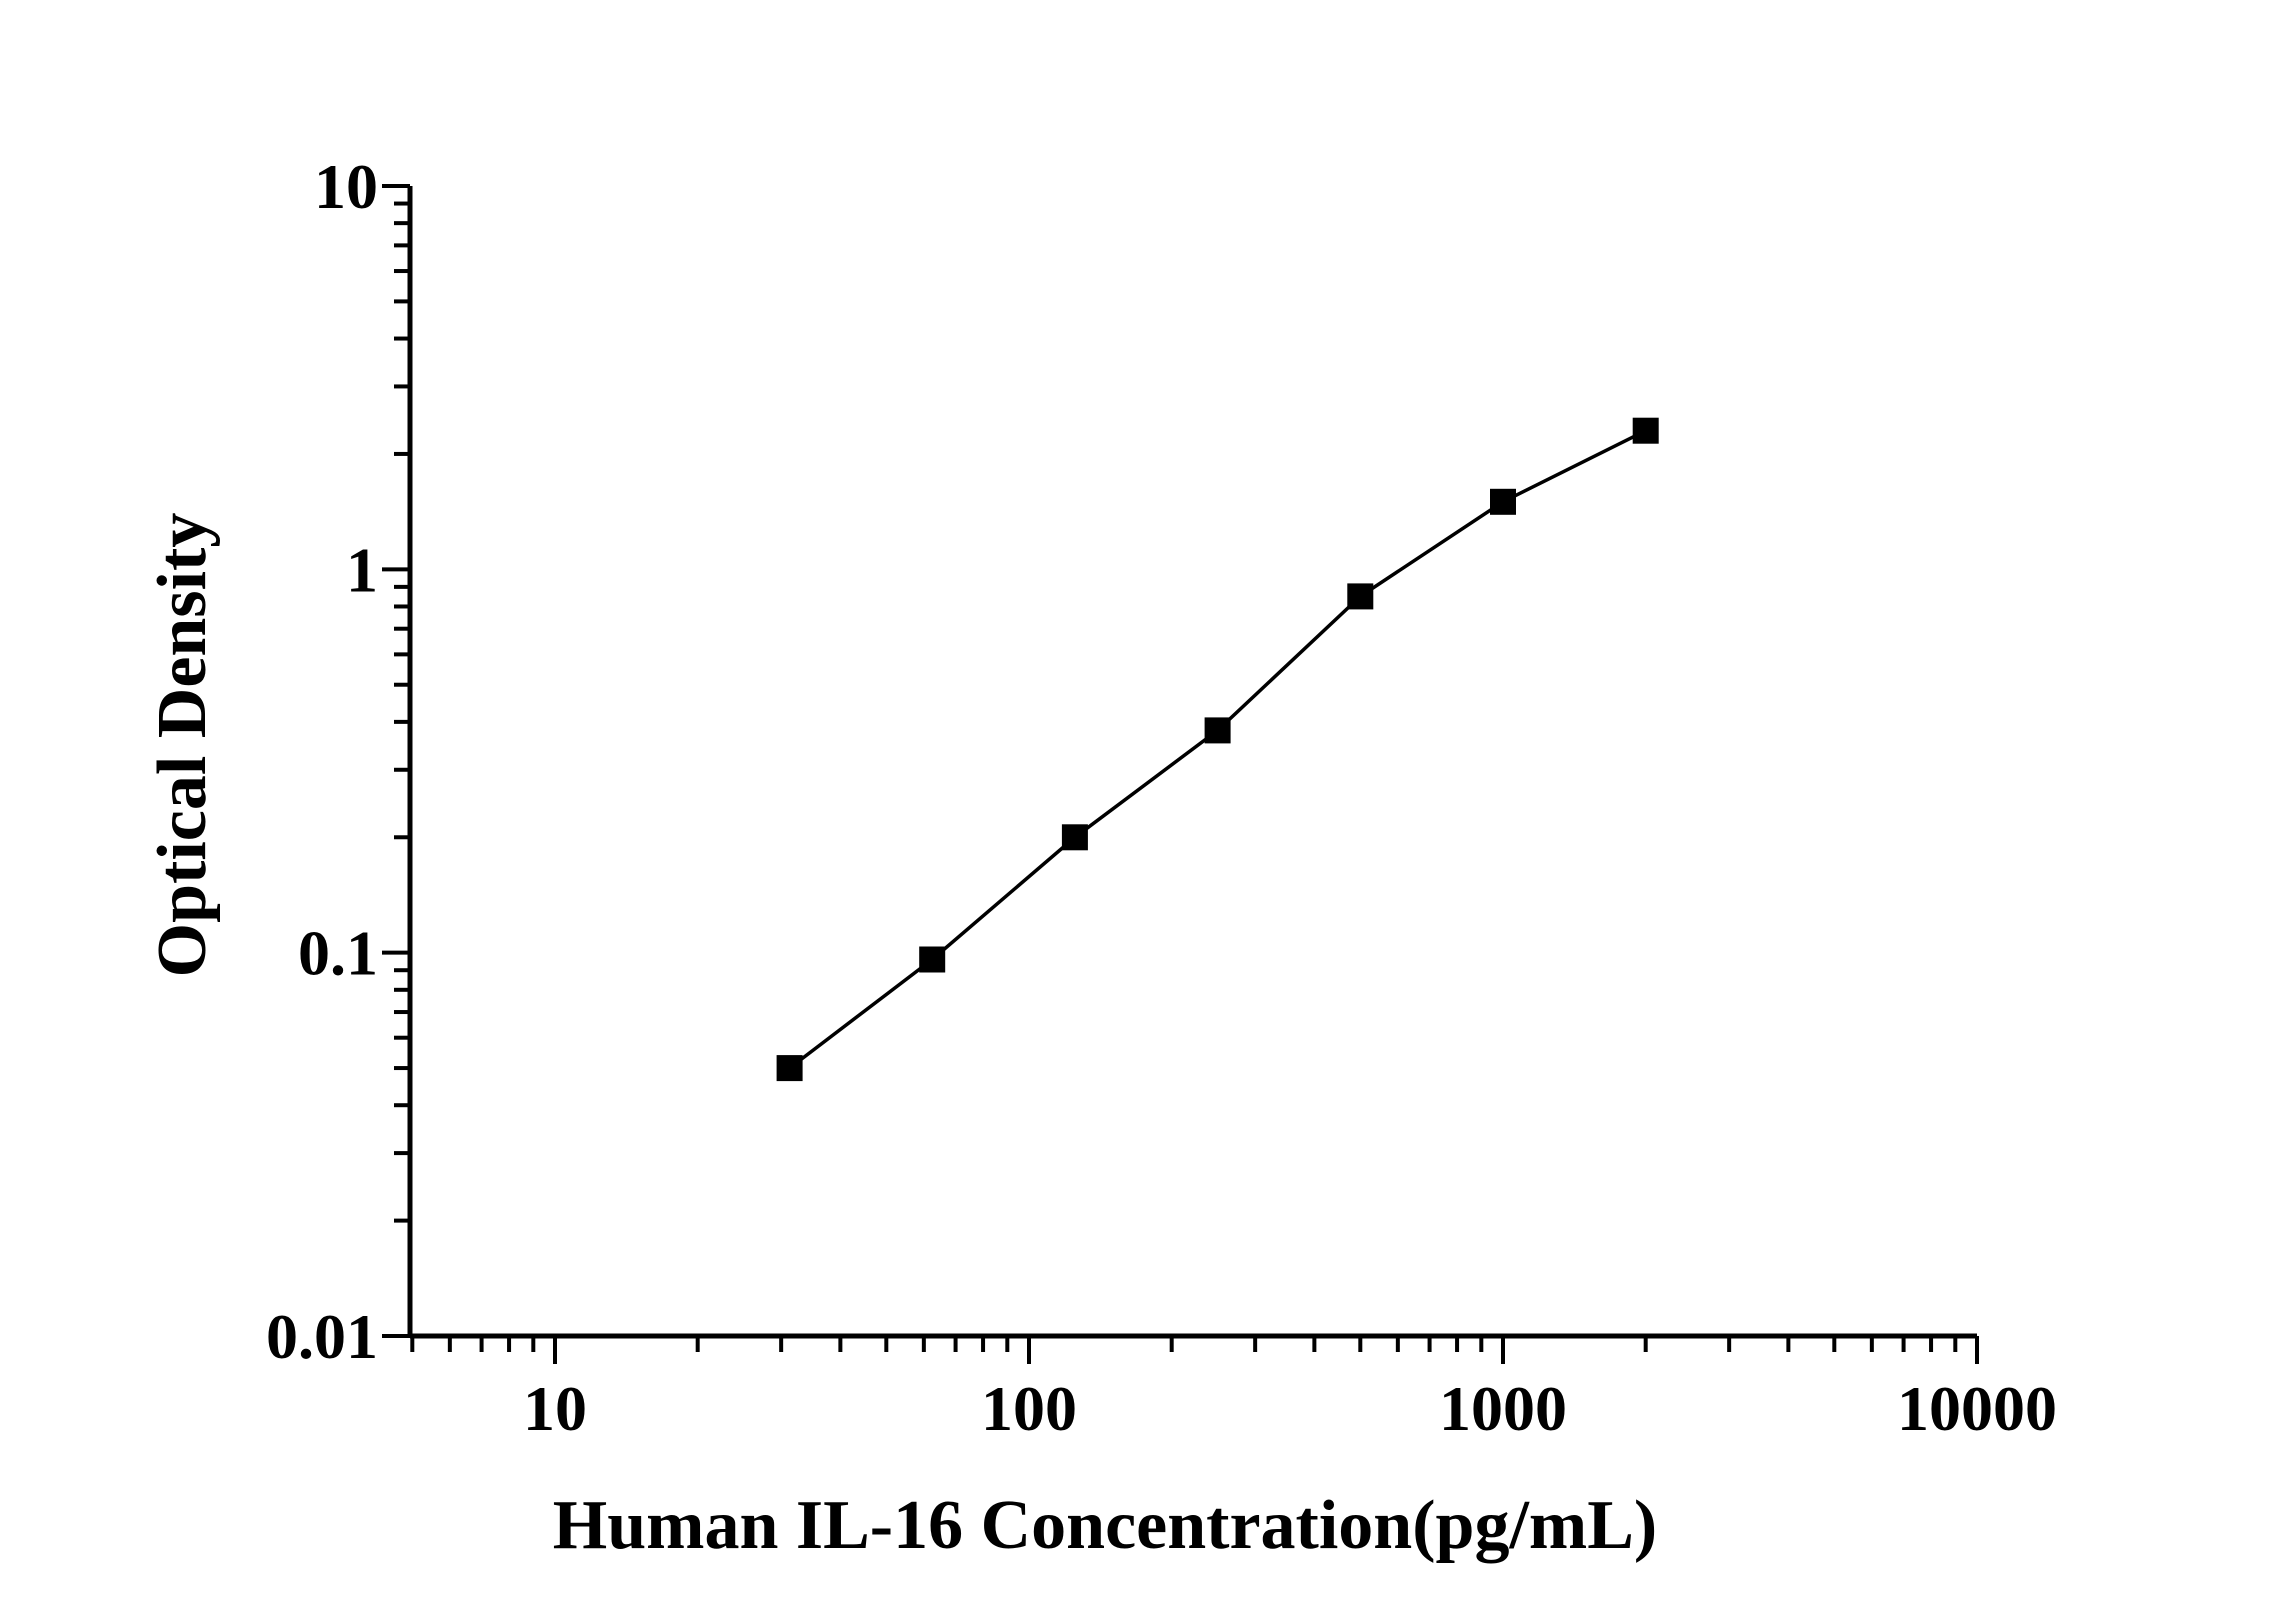 This screenshot has width=2296, height=1604. I want to click on y-tick-label: 1, so click(362, 569).